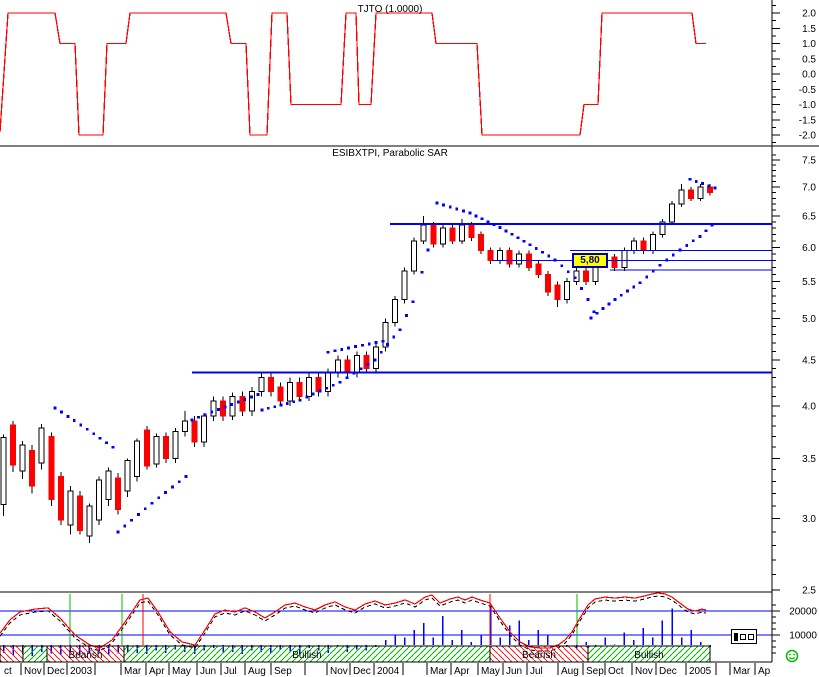 The image size is (819, 677). I want to click on ribbon-label: Bullish, so click(306, 655).